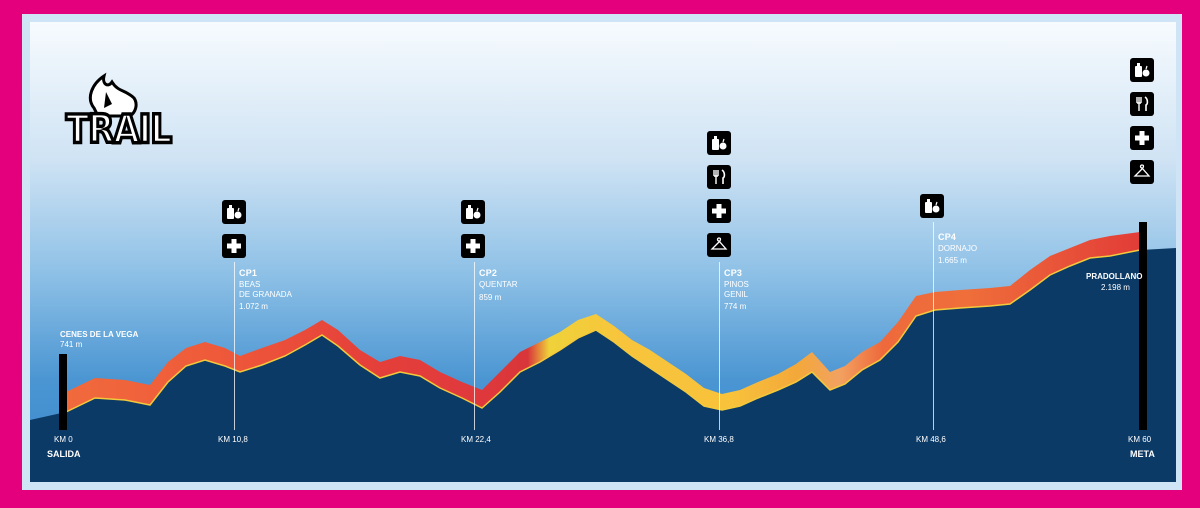 The width and height of the screenshot is (1200, 508). What do you see at coordinates (253, 306) in the screenshot?
I see `cp1-altitude: 1.072 m` at bounding box center [253, 306].